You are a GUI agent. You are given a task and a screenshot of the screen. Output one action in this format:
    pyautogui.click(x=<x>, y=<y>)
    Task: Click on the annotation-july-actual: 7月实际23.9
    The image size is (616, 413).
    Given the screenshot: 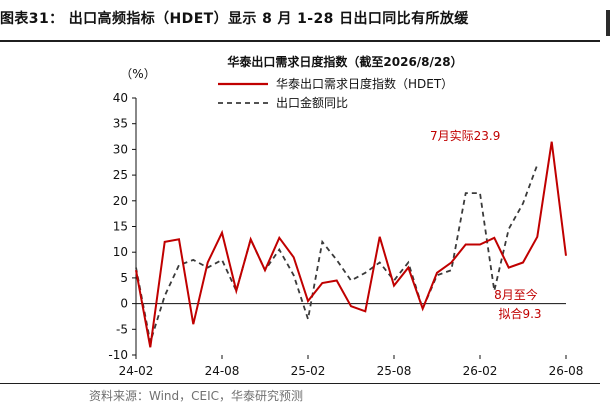 What is the action you would take?
    pyautogui.click(x=465, y=135)
    